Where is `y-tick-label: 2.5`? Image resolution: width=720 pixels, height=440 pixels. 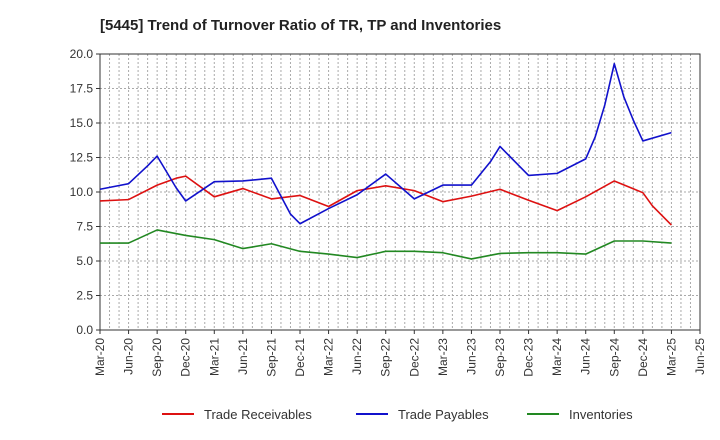
y-tick-label: 2.5 is located at coordinates (84, 296).